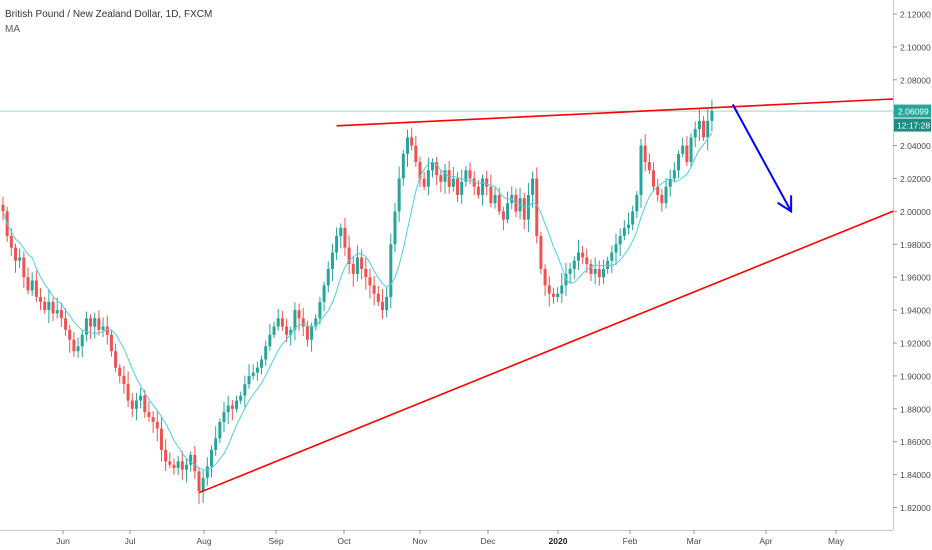  What do you see at coordinates (915, 47) in the screenshot?
I see `y-tick-label: 2.10000` at bounding box center [915, 47].